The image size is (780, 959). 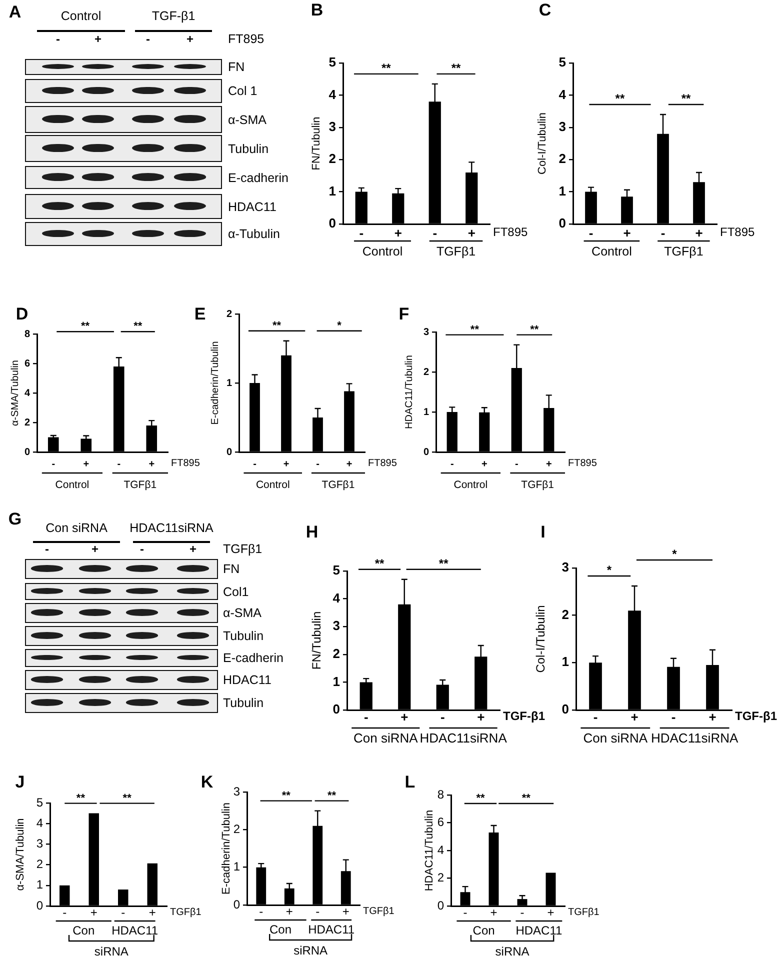 I want to click on text: siRNA, so click(x=311, y=950).